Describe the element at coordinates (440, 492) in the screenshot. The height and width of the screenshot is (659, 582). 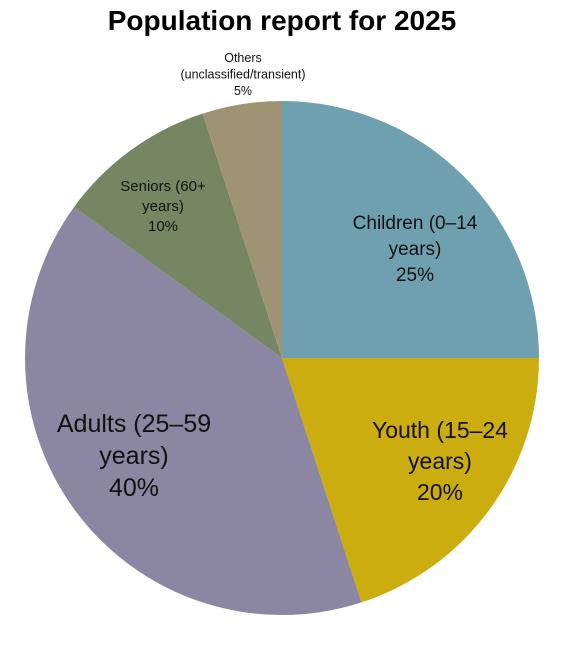
I see `slice-value-label: 20%` at that location.